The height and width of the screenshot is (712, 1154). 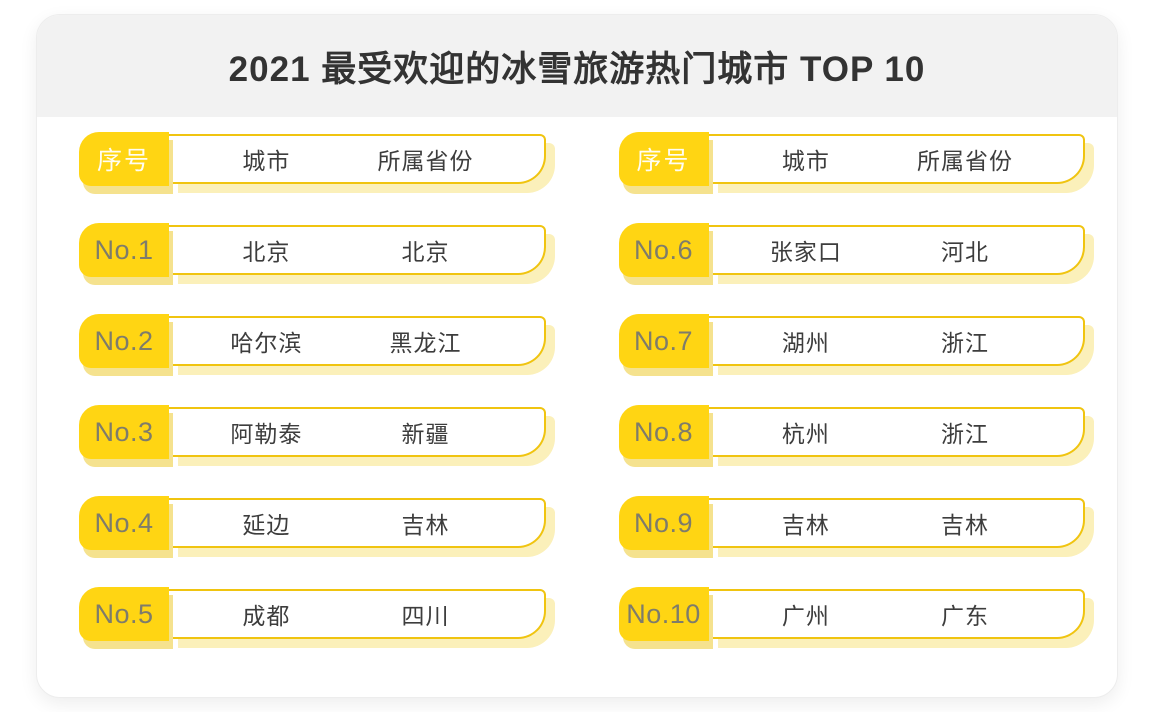 I want to click on rank-label: No.5, so click(x=124, y=613).